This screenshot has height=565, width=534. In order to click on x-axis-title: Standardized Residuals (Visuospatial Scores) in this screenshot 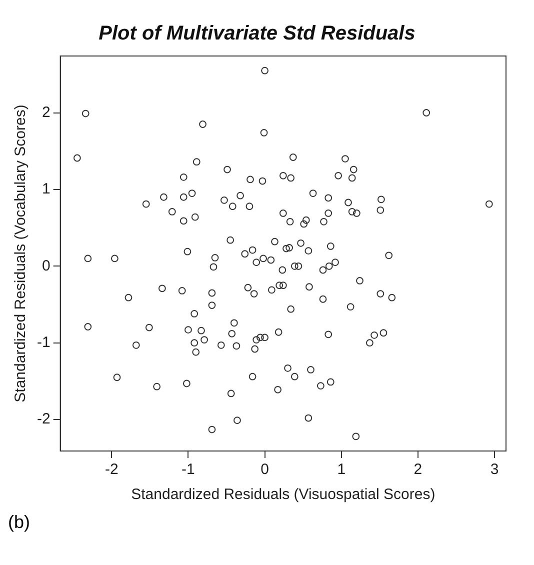, I will do `click(283, 495)`.